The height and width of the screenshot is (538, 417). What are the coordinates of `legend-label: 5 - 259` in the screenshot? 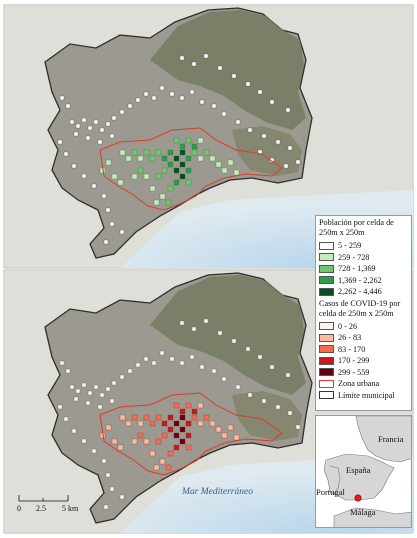 It's located at (350, 246).